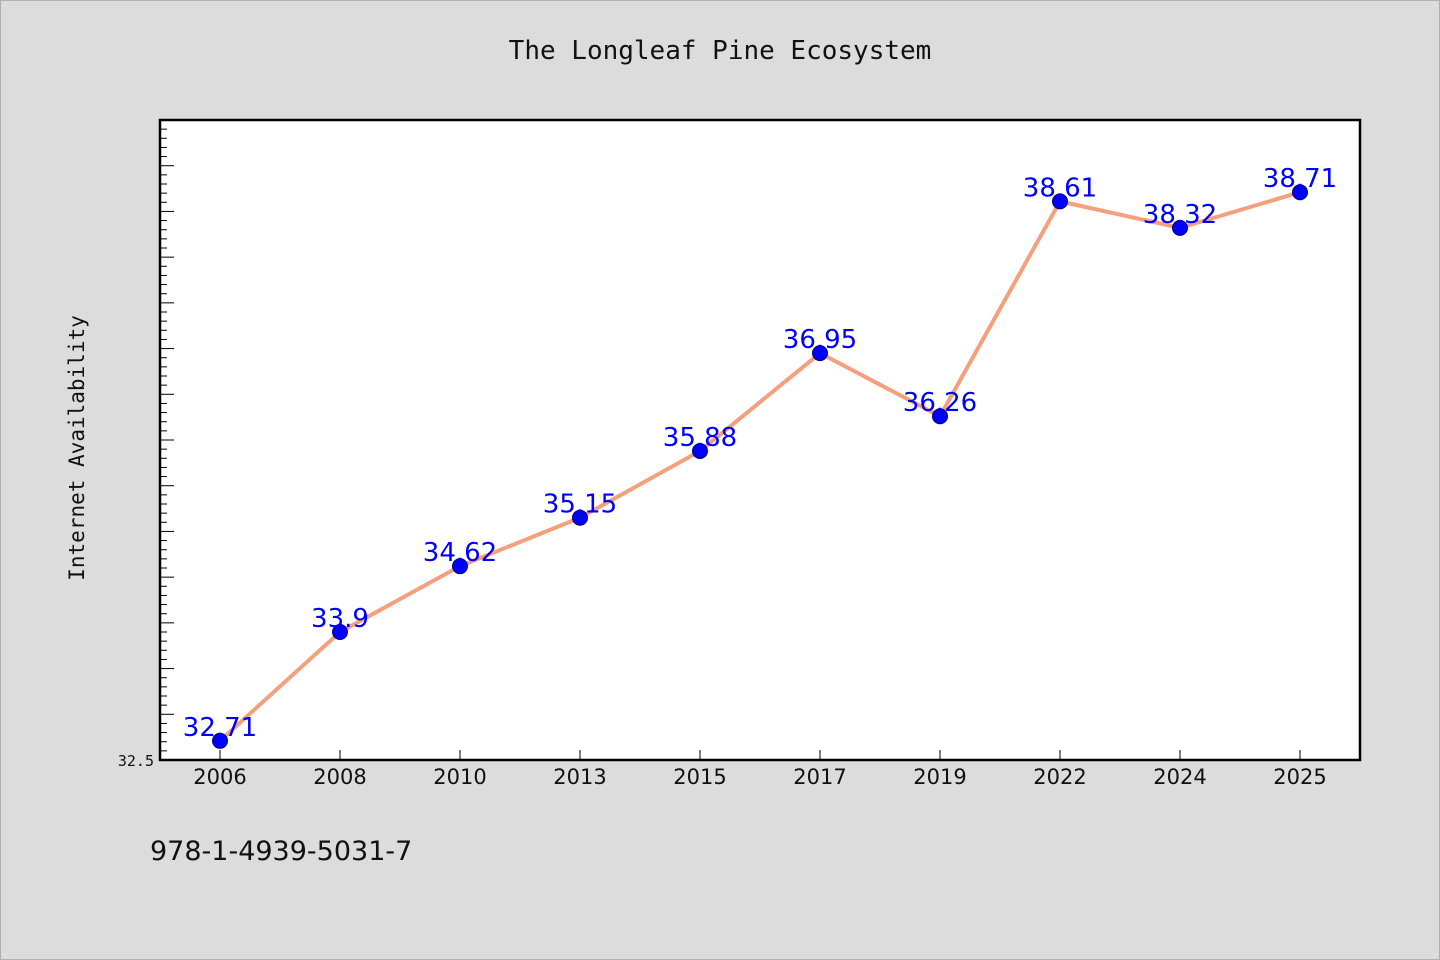 The height and width of the screenshot is (960, 1440). Describe the element at coordinates (1180, 215) in the screenshot. I see `data-label: 38.32` at that location.